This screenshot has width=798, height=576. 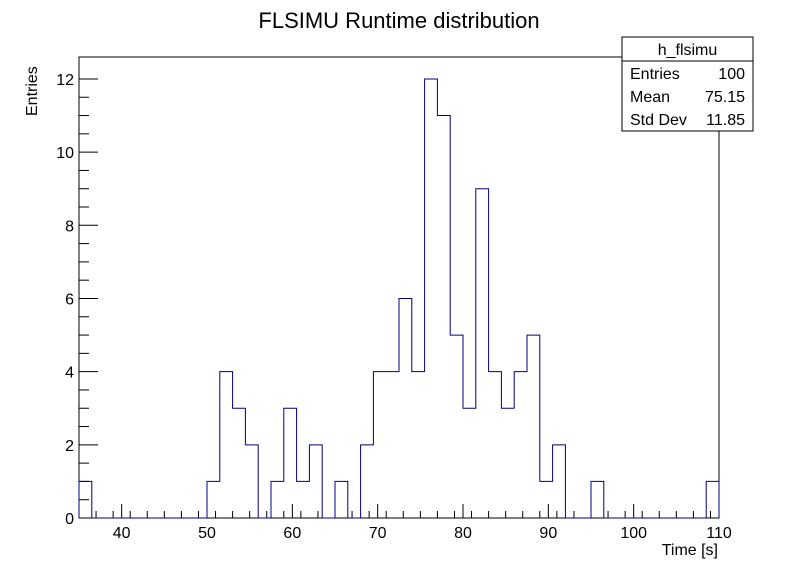 What do you see at coordinates (690, 550) in the screenshot?
I see `x-axis-label: Time [s]` at bounding box center [690, 550].